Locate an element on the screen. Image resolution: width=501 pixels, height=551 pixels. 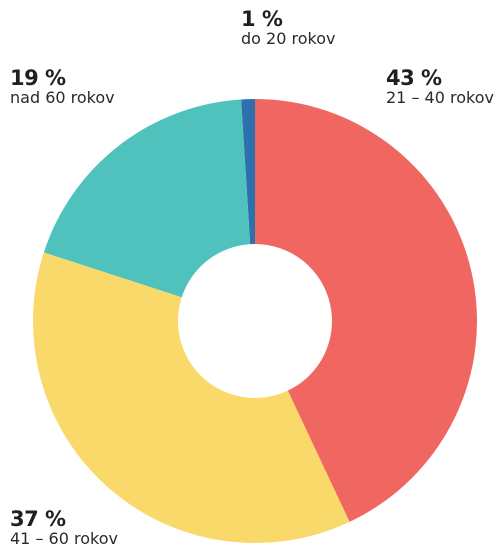
slice-percent-over-60: 19 % is located at coordinates (38, 78).